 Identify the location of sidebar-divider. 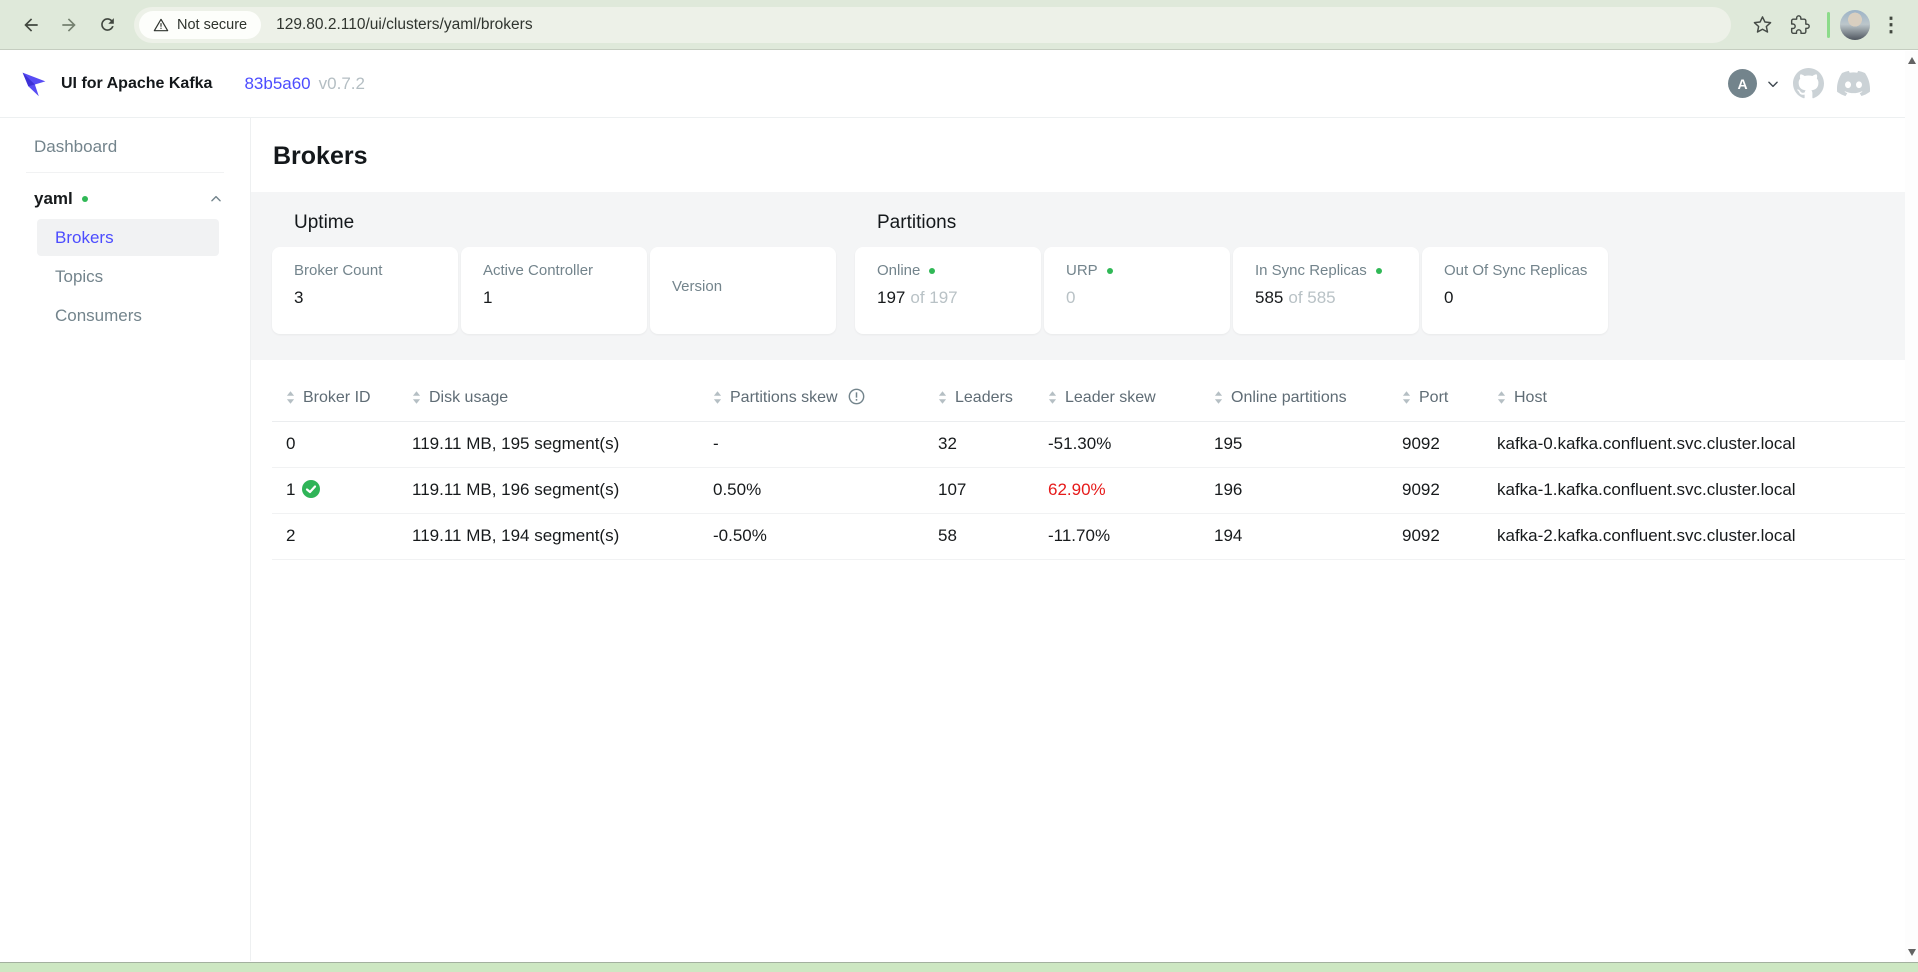
(125, 172).